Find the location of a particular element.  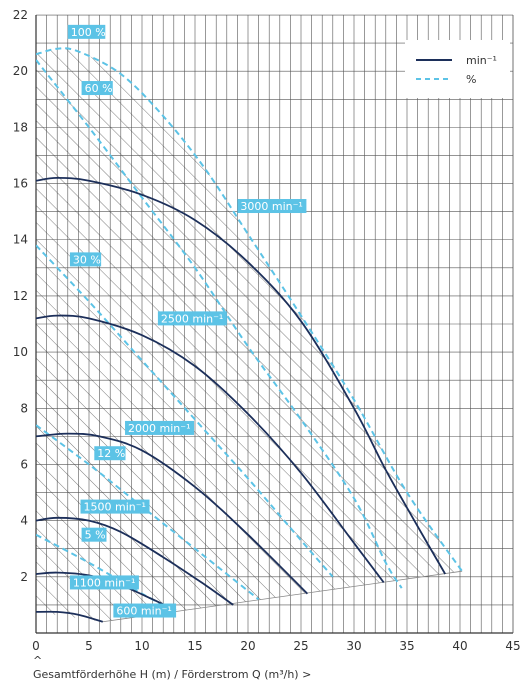

x-tick-label: 45 is located at coordinates (512, 646).